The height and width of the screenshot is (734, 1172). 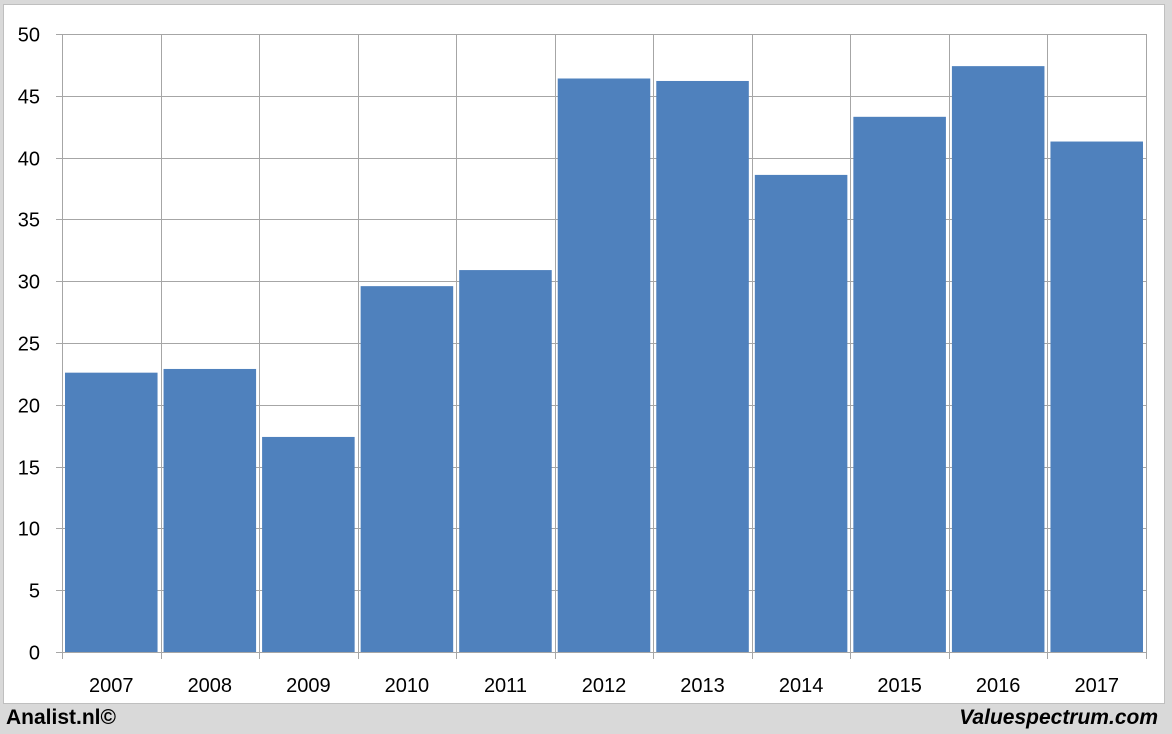 What do you see at coordinates (29, 160) in the screenshot?
I see `y-tick-label: 40` at bounding box center [29, 160].